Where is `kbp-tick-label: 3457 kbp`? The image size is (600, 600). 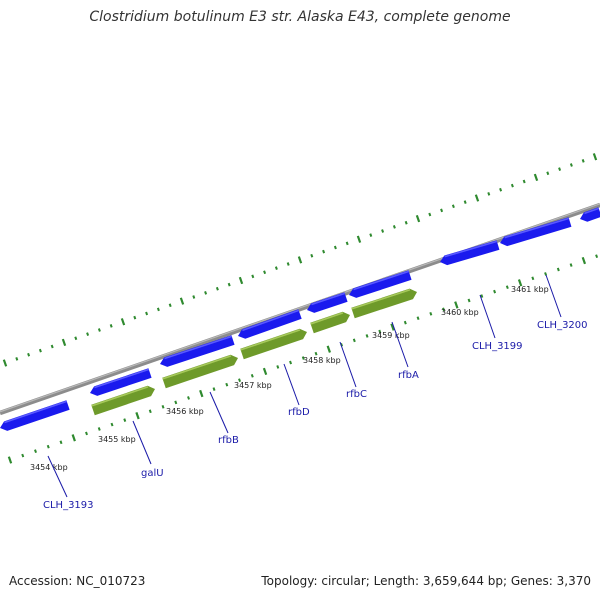
kbp-tick-label: 3457 kbp is located at coordinates (253, 385).